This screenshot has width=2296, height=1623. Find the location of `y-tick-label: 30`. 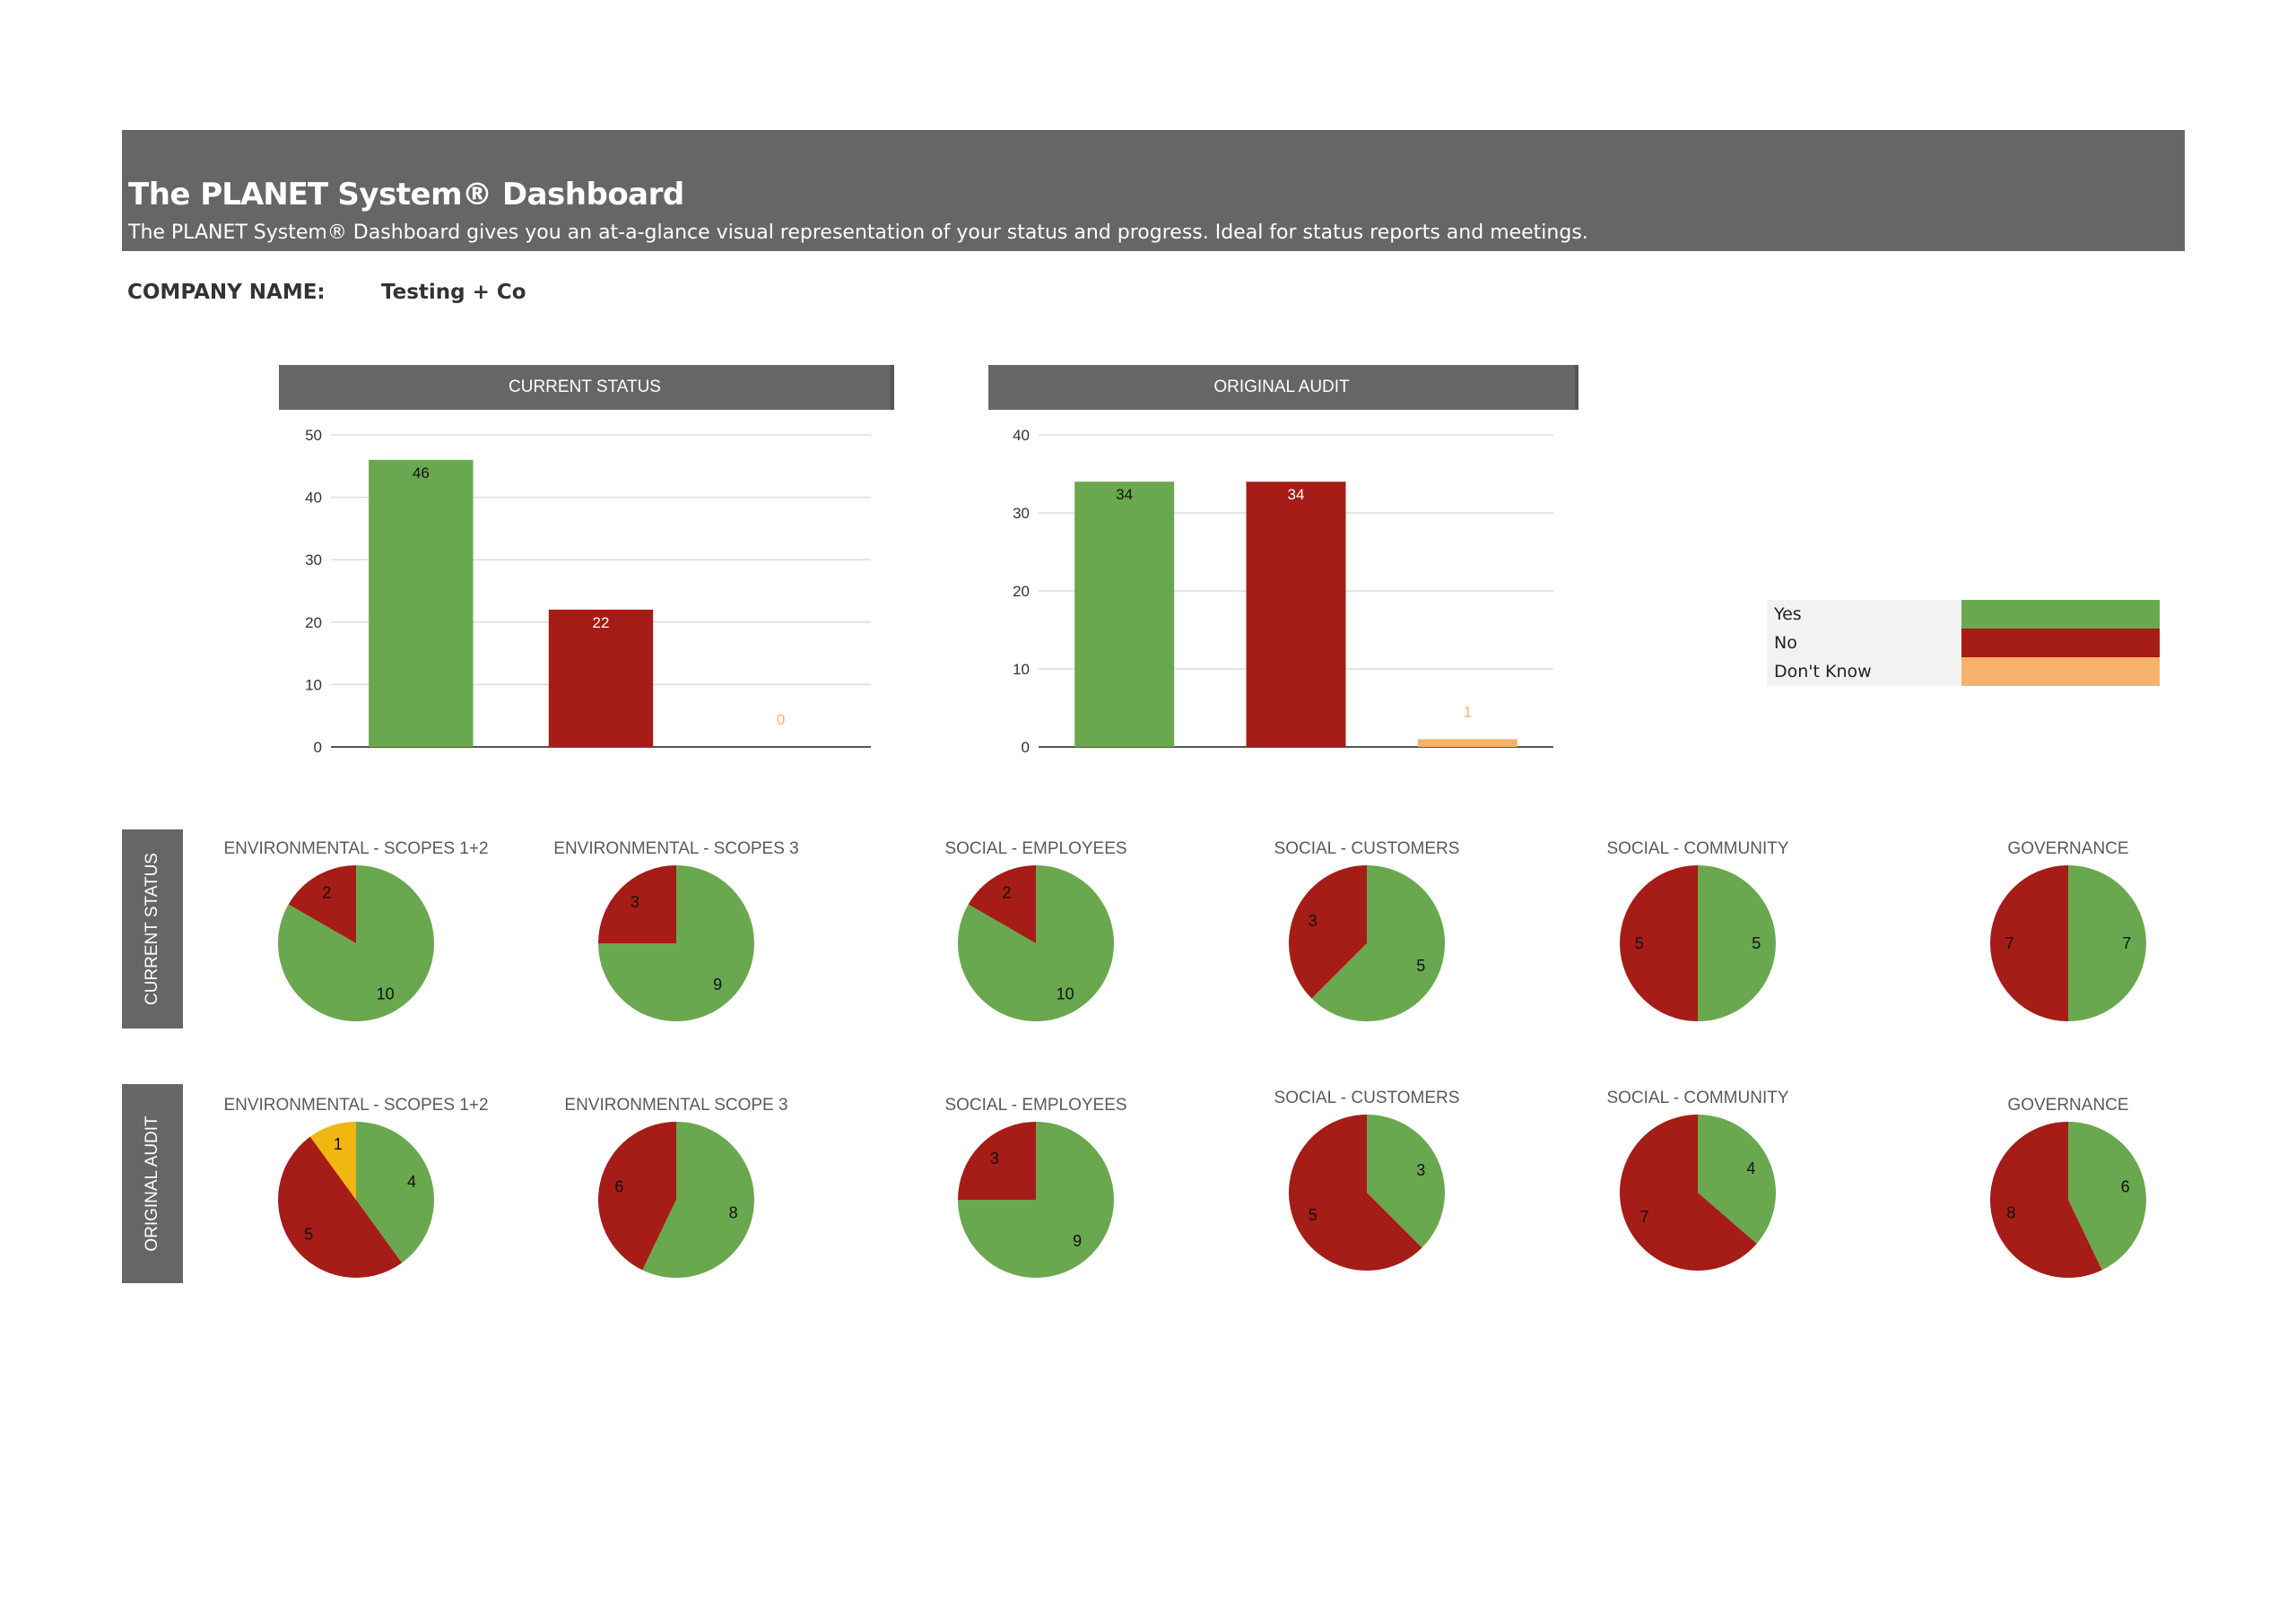

y-tick-label: 30 is located at coordinates (1021, 513).